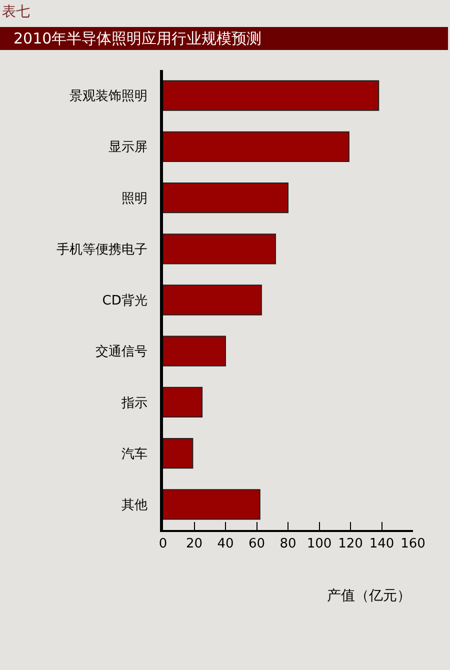 The height and width of the screenshot is (670, 450). What do you see at coordinates (121, 352) in the screenshot?
I see `y-tick-label: 交通信号` at bounding box center [121, 352].